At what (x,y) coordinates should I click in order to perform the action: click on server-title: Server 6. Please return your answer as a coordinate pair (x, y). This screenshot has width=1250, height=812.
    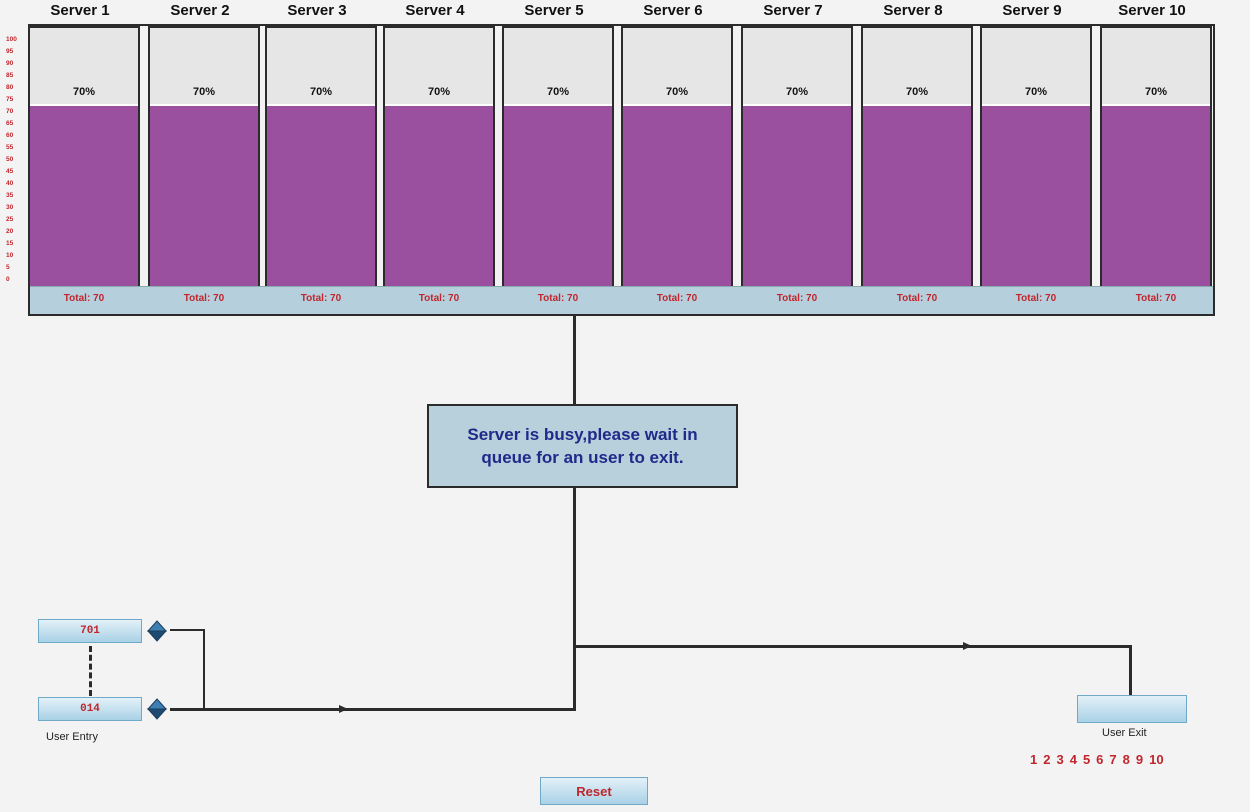
    Looking at the image, I should click on (673, 10).